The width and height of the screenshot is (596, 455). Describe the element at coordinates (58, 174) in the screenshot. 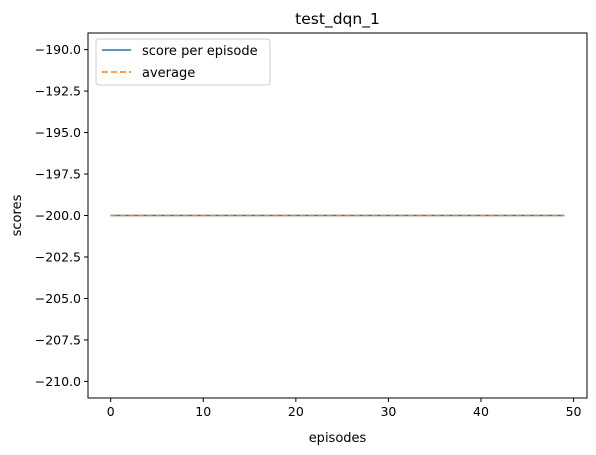

I see `y-tick-label: −197.5` at that location.